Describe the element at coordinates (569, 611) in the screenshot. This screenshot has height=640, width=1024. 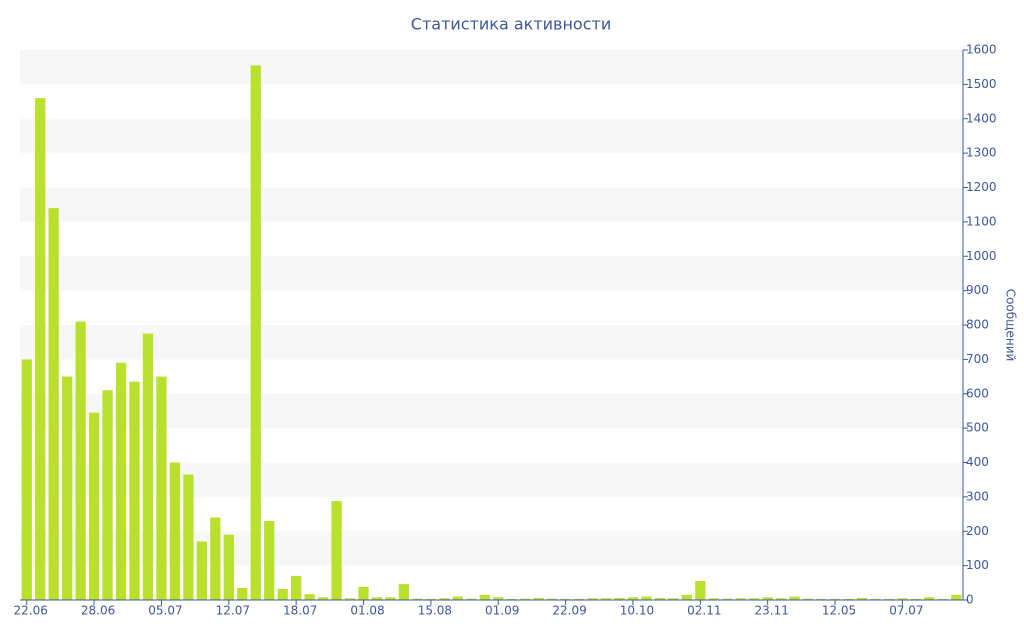
I see `x-tick-label: 22.09` at that location.